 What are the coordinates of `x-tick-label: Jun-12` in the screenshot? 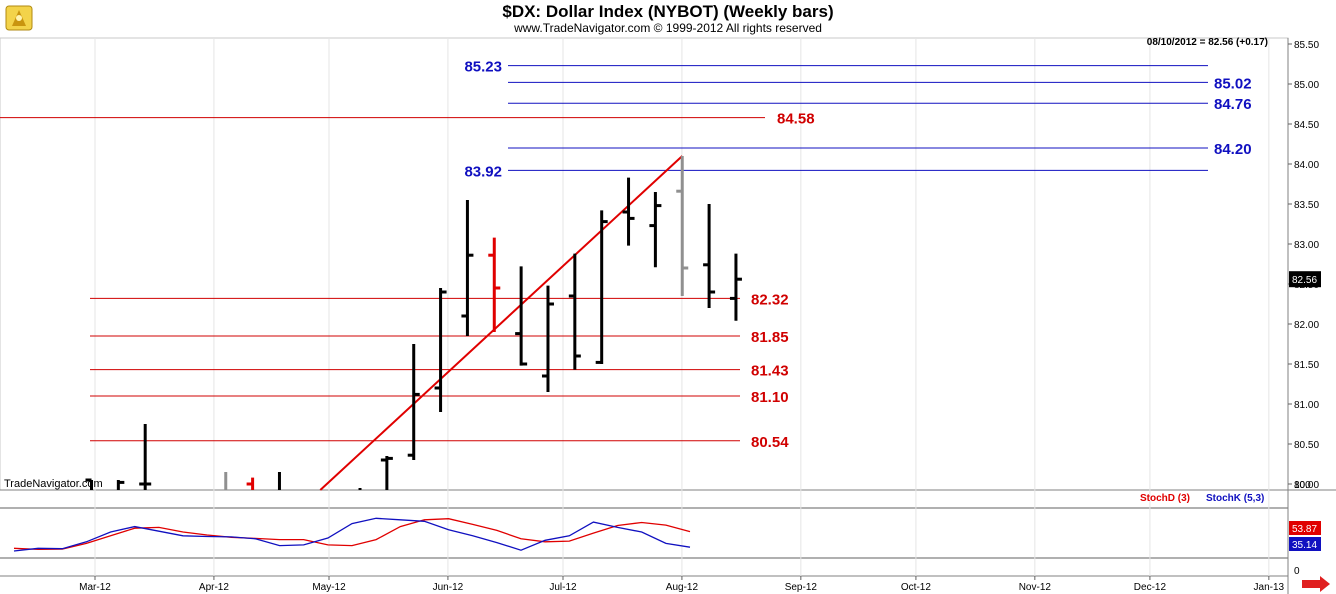 It's located at (448, 587).